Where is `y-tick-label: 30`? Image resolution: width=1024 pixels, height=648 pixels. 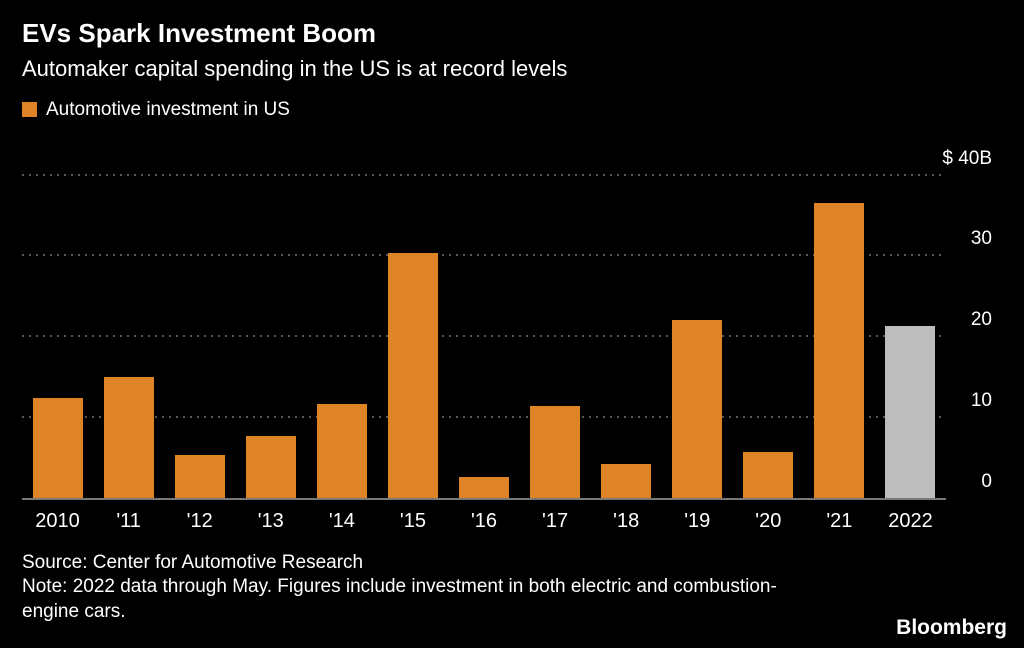
y-tick-label: 30 is located at coordinates (981, 239).